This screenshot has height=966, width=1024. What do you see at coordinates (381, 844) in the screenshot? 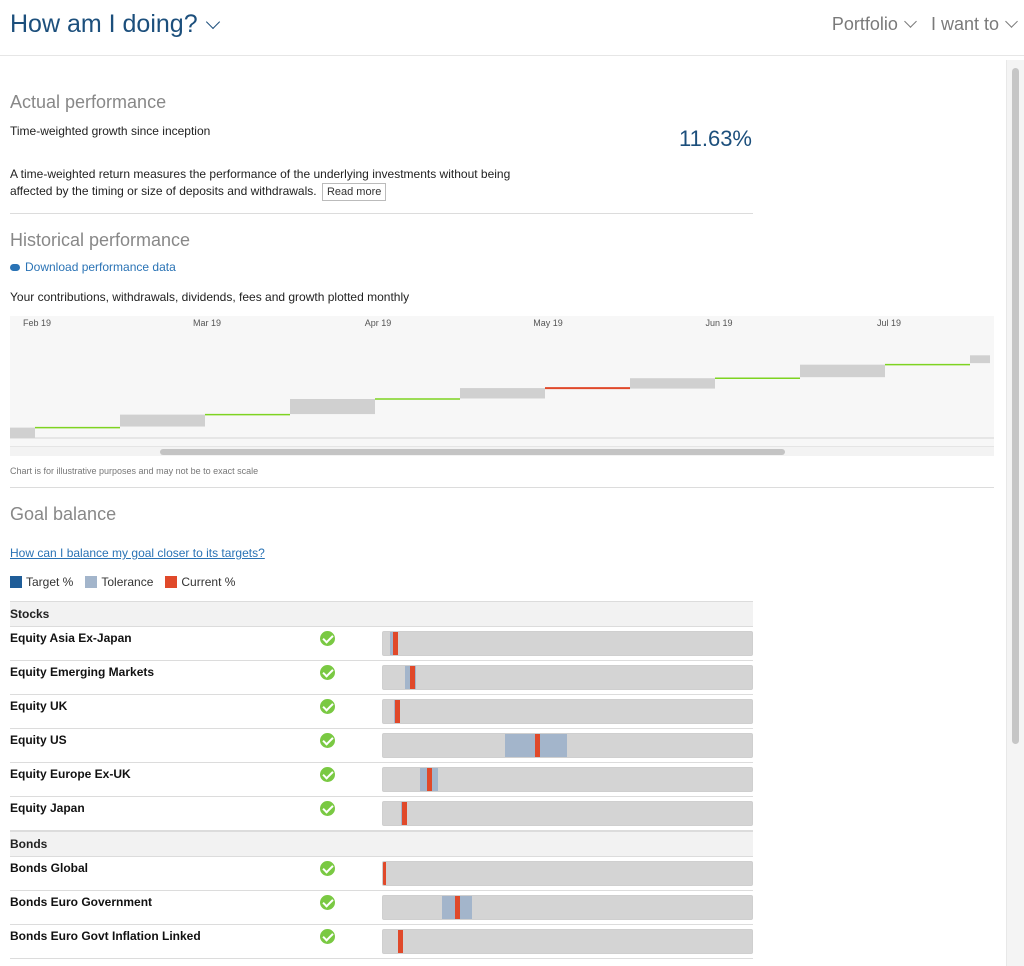
I see `group-header: Bonds` at bounding box center [381, 844].